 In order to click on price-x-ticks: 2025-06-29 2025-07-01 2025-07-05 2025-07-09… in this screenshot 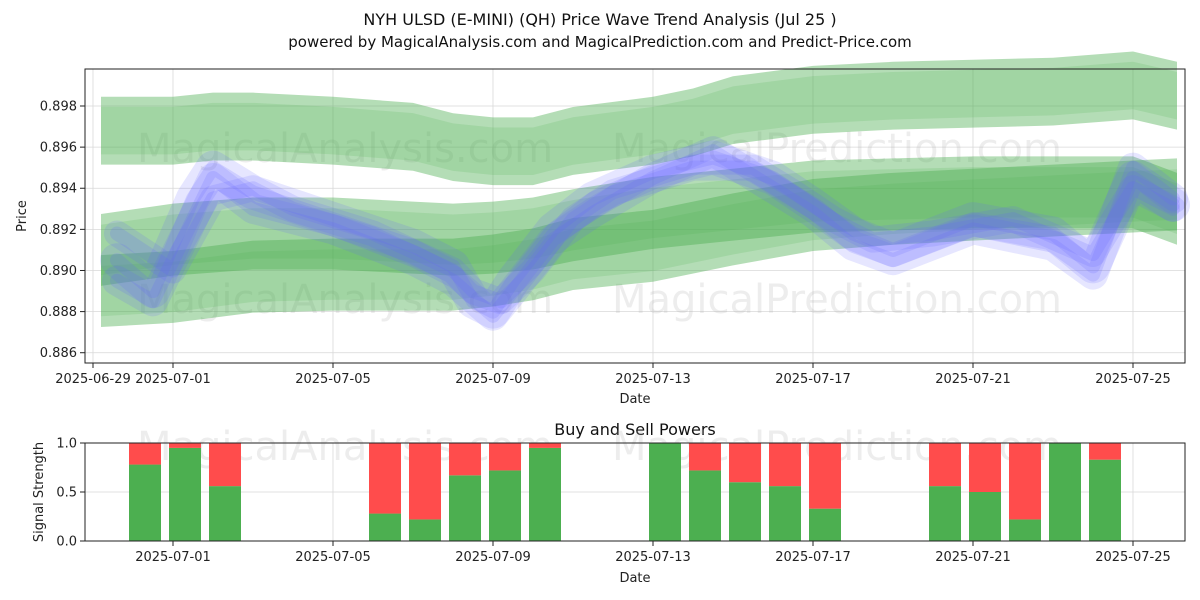, I will do `click(613, 375)`.